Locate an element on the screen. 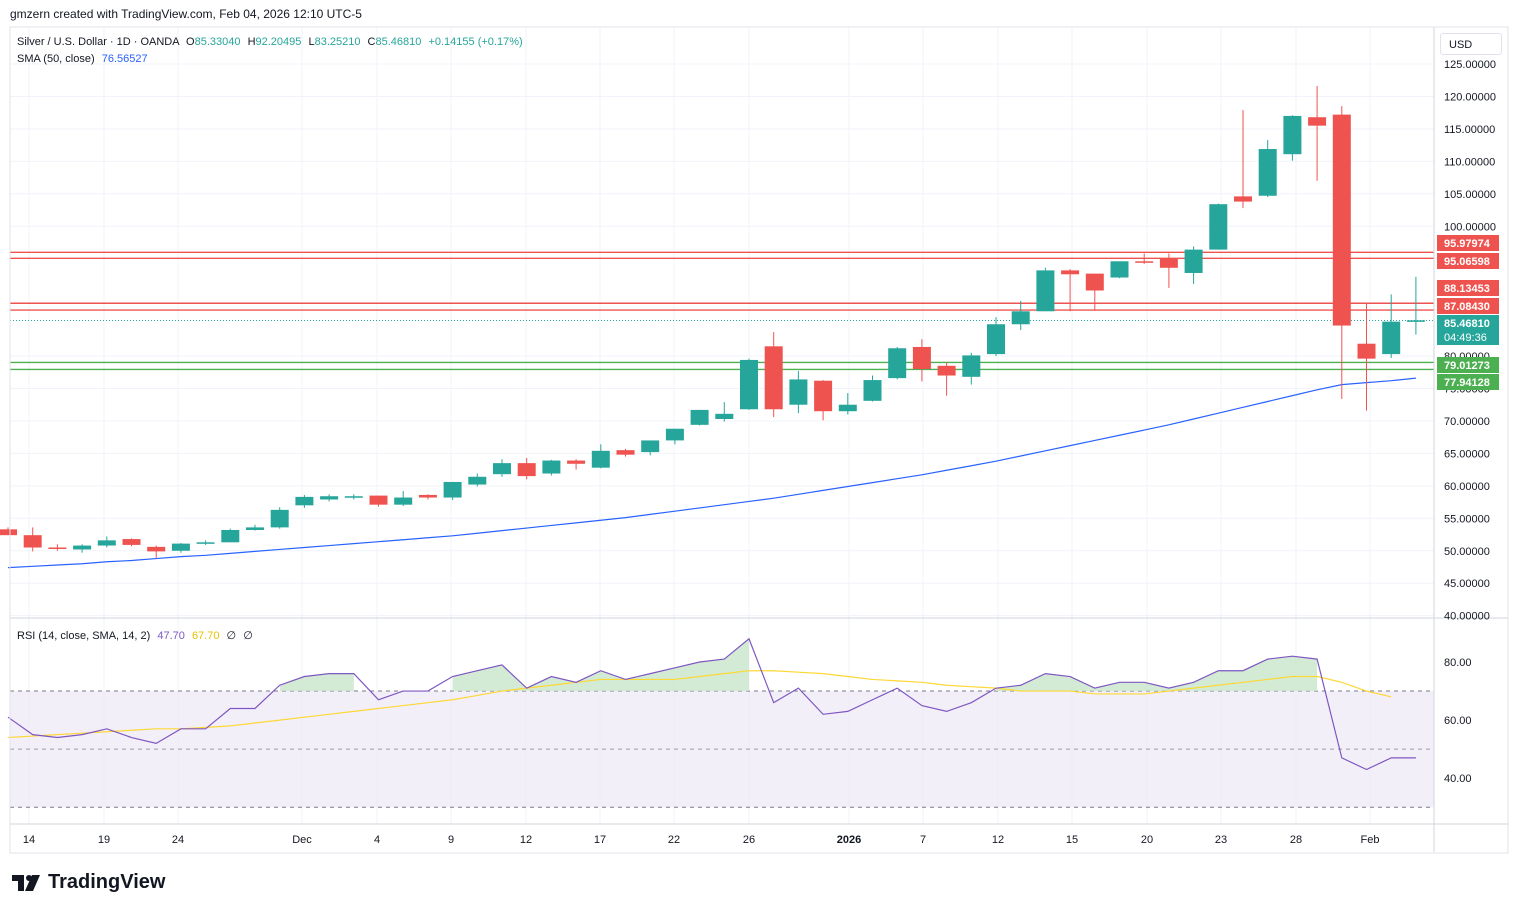 The height and width of the screenshot is (913, 1519). level-label: 95.06598 is located at coordinates (1467, 262).